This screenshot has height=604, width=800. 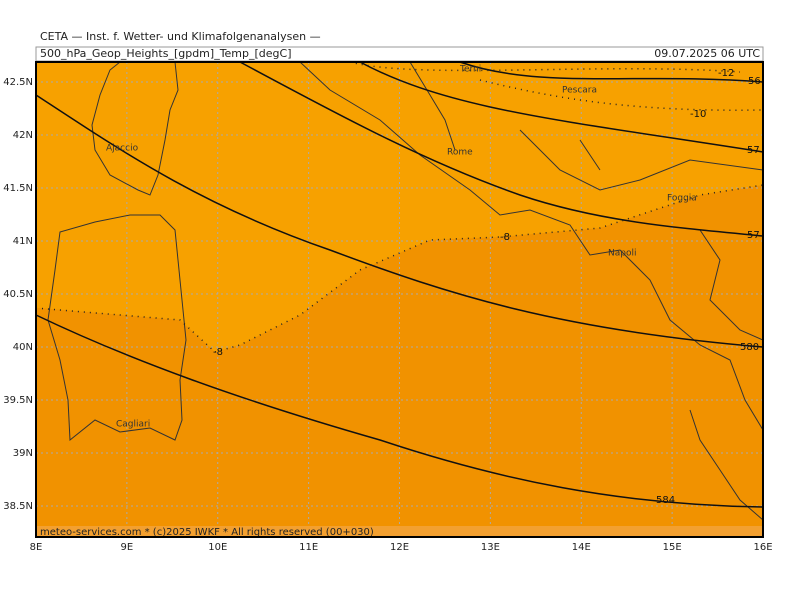 I want to click on x-tick-label: 9E, so click(x=127, y=547).